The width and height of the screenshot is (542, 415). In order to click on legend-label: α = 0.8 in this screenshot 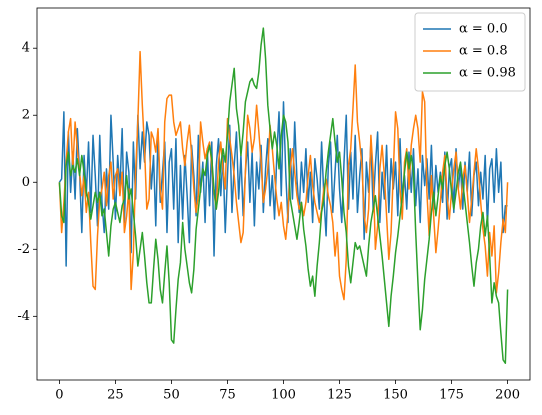, I will do `click(483, 51)`.